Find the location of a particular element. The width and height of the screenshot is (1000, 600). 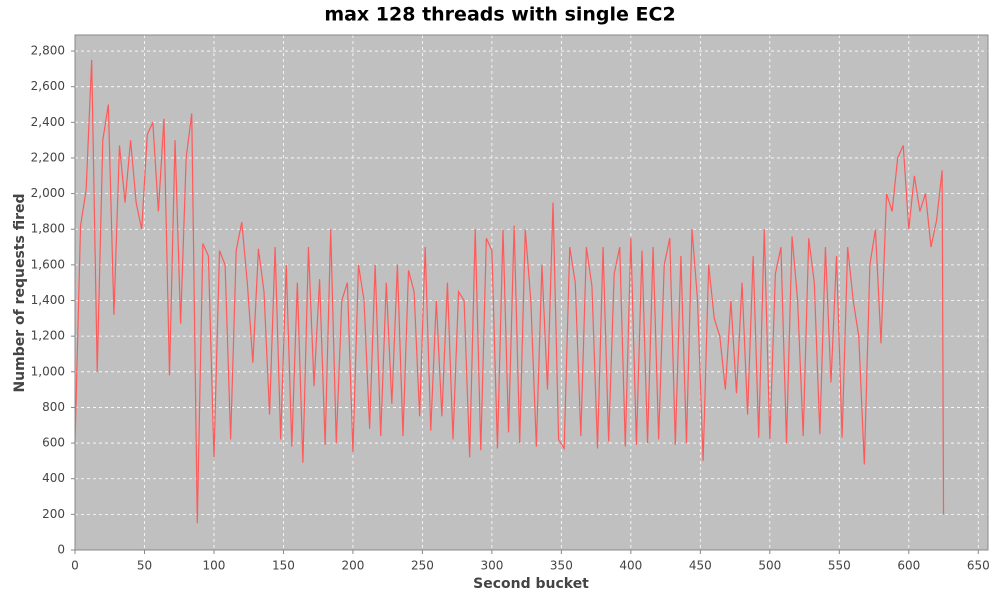

x-tick-label: 50 is located at coordinates (144, 566).